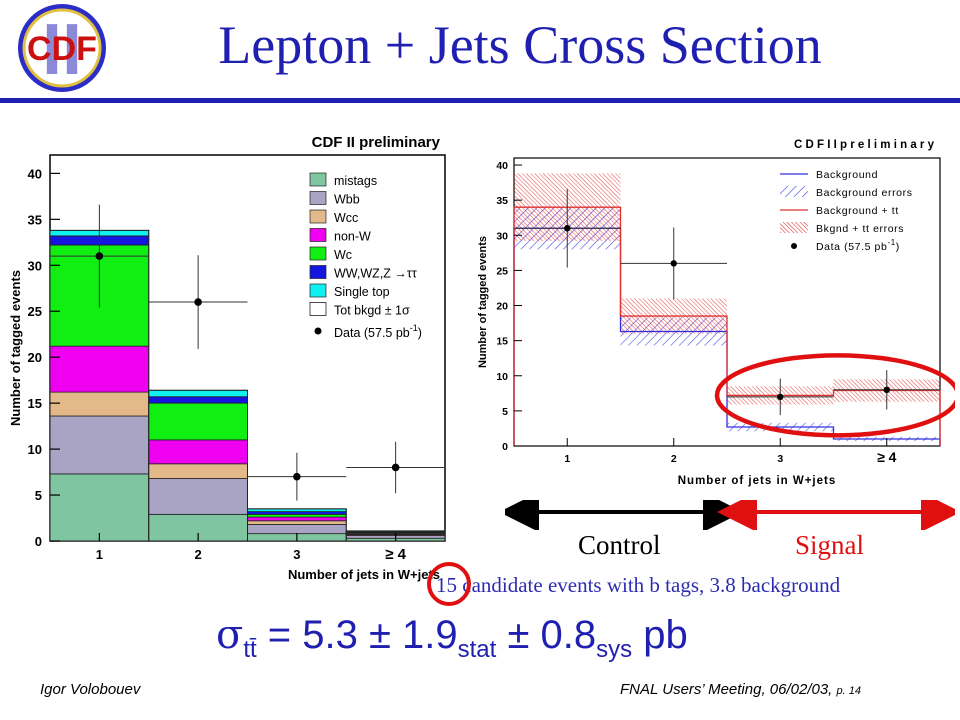 Image resolution: width=960 pixels, height=720 pixels. I want to click on legend-label: Background, so click(847, 175).